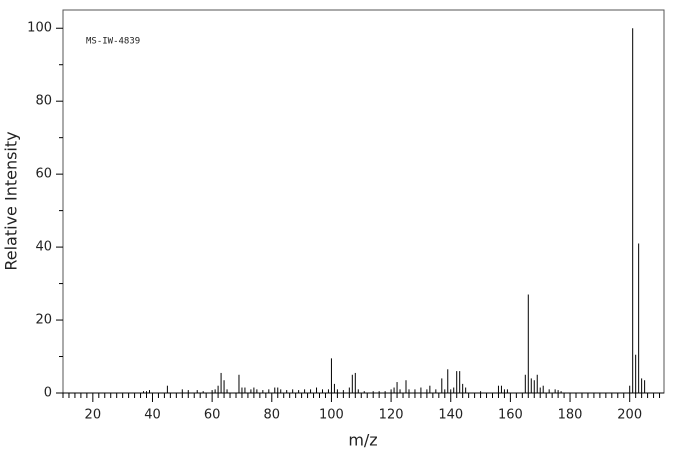 Image resolution: width=676 pixels, height=455 pixels. I want to click on x-tick-label: 140, so click(450, 415).